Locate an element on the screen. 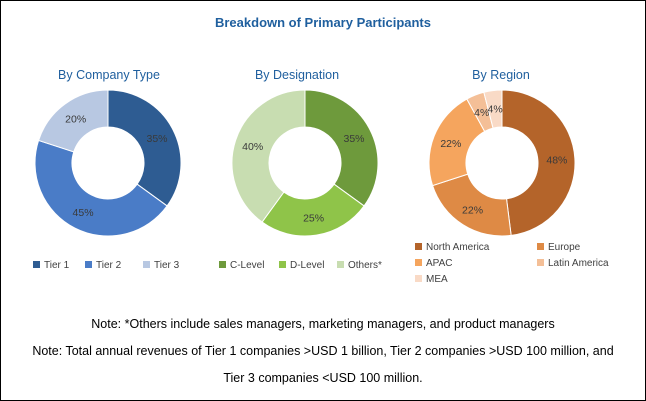 This screenshot has width=646, height=401. legend-label-mea: MEA is located at coordinates (437, 279).